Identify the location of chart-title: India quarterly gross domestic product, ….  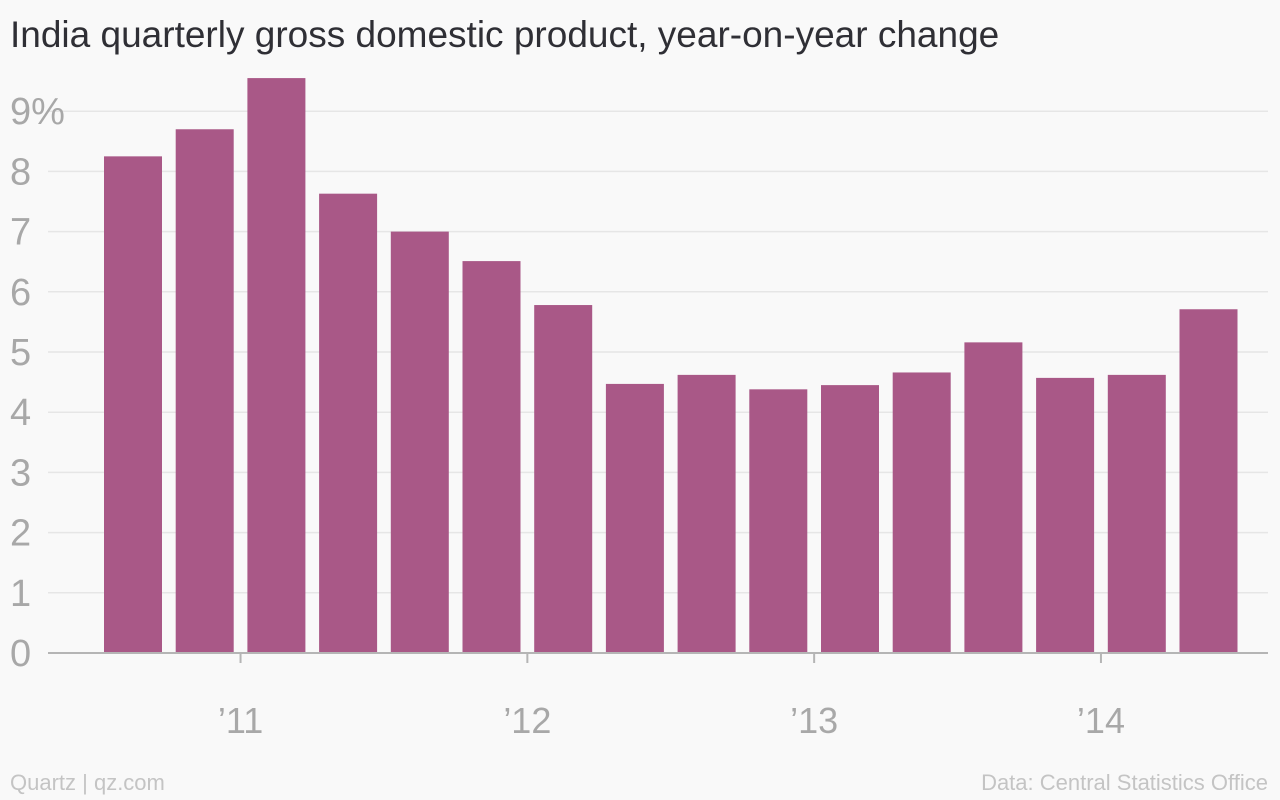
(505, 34).